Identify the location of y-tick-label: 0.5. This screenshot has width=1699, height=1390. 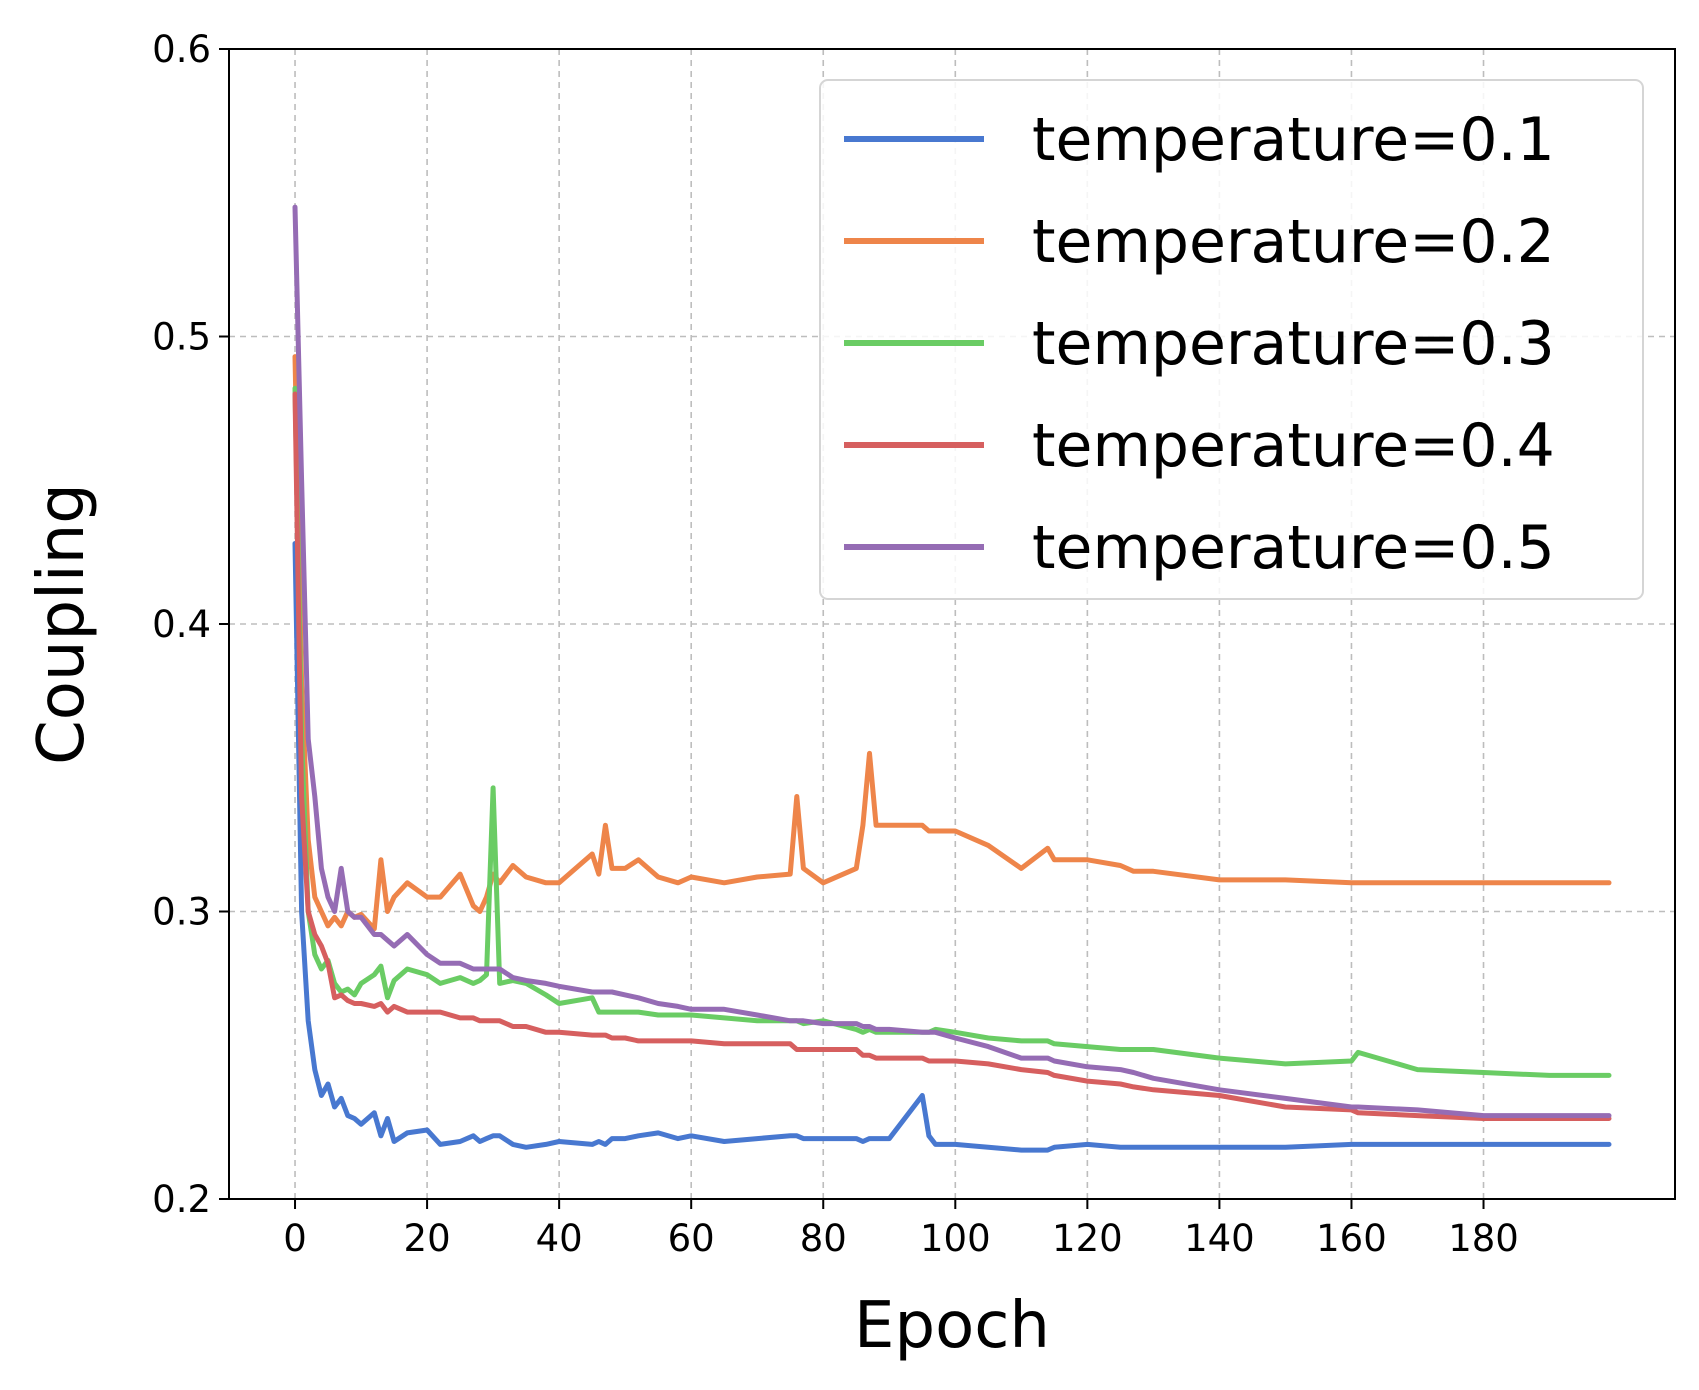
(181, 337).